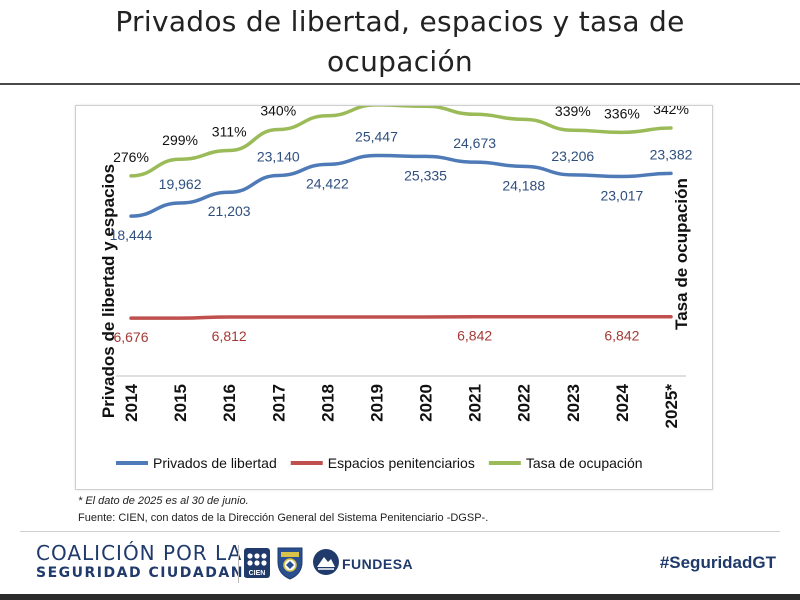 This screenshot has width=800, height=600. Describe the element at coordinates (180, 318) in the screenshot. I see `data-point-espacios-penitenciarios-2015` at that location.